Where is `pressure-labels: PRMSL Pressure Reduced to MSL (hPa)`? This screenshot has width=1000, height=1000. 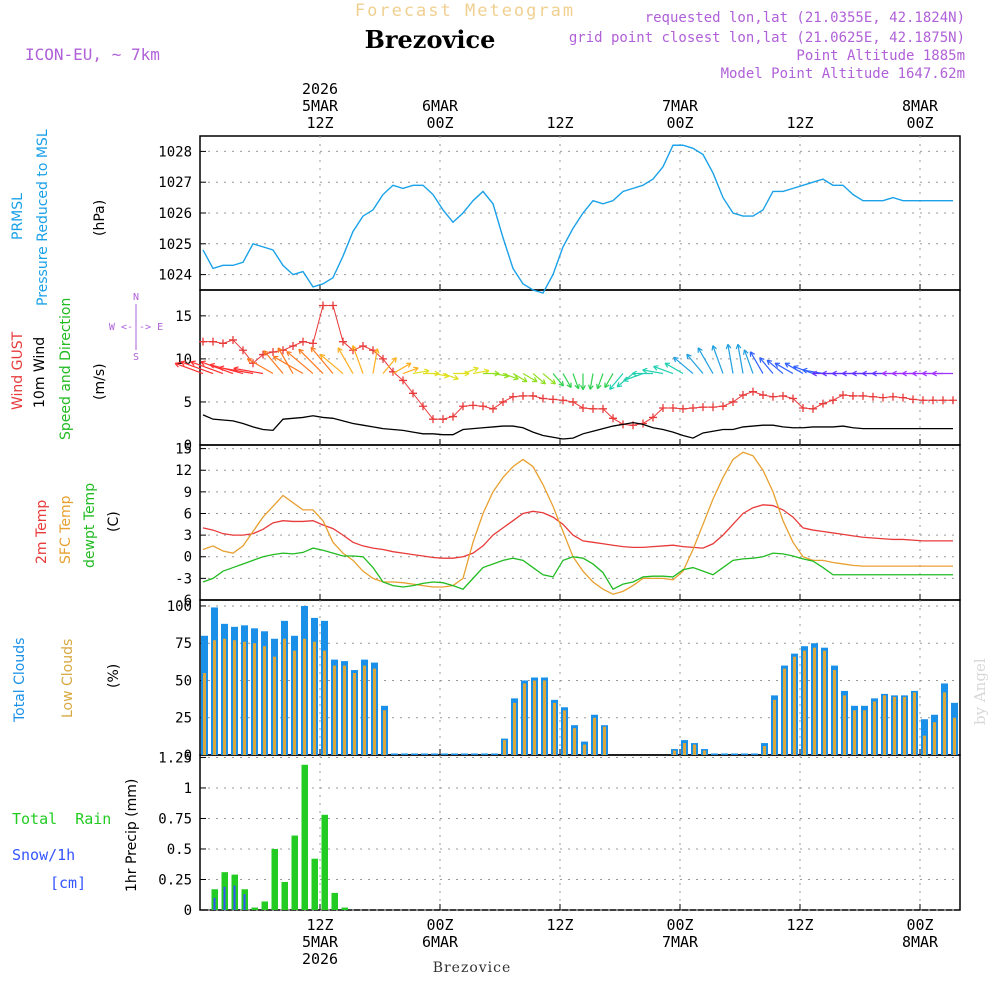
pressure-labels: PRMSL Pressure Reduced to MSL (hPa) is located at coordinates (59, 217).